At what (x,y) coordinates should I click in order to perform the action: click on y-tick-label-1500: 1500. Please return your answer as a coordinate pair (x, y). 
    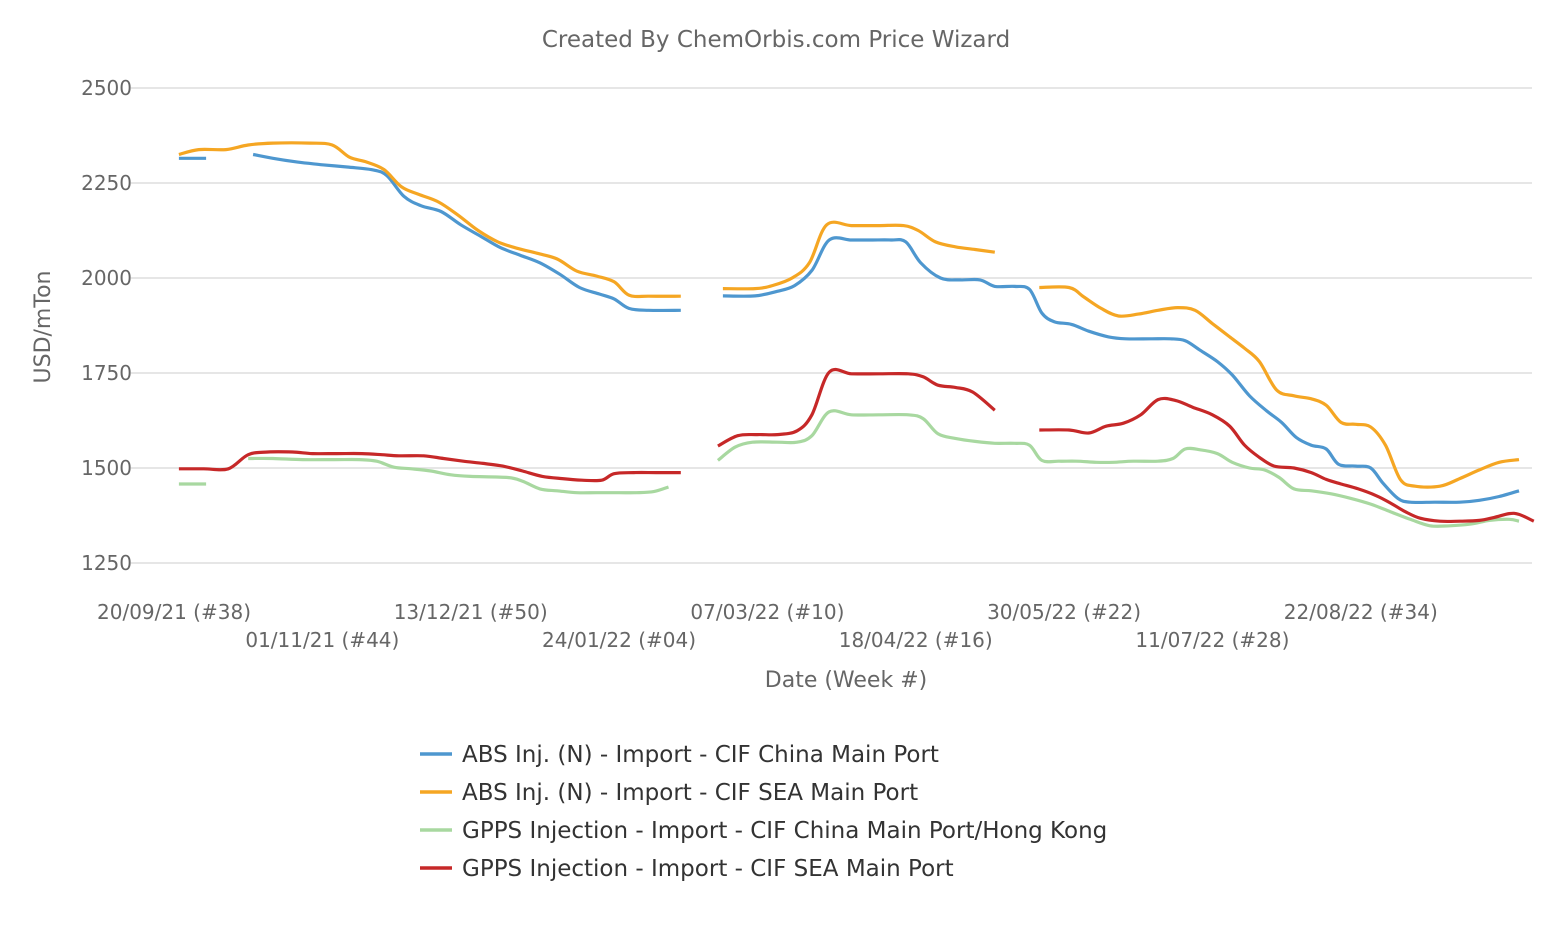
    Looking at the image, I should click on (106, 468).